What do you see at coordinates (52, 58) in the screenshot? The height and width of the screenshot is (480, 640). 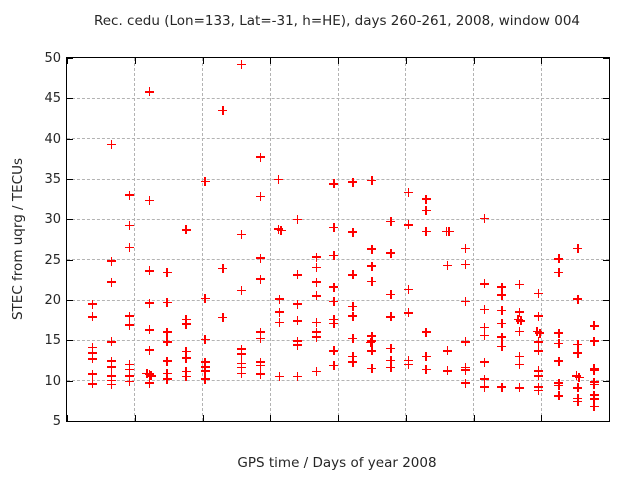 I see `y-tick-label: 50` at bounding box center [52, 58].